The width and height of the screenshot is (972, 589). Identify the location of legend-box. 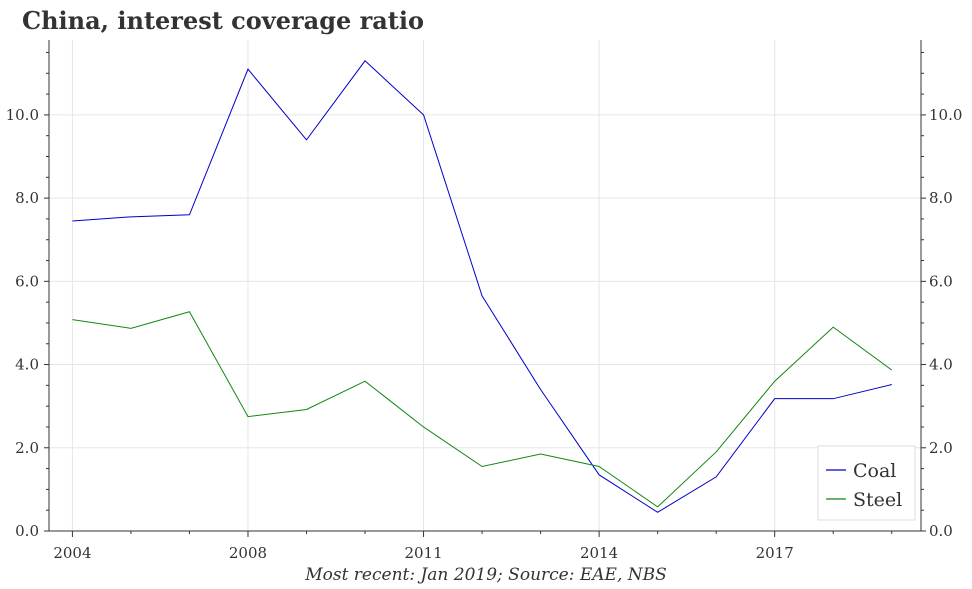
(866, 483).